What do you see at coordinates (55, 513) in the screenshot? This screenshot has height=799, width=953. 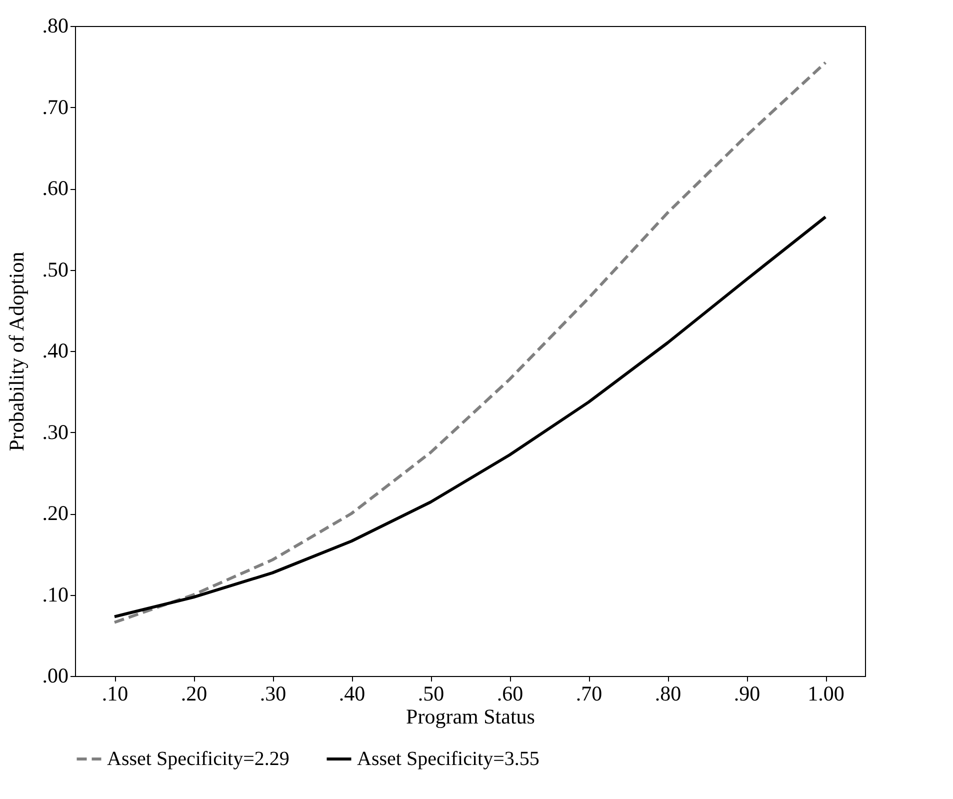 I see `y-tick-label: .20` at bounding box center [55, 513].